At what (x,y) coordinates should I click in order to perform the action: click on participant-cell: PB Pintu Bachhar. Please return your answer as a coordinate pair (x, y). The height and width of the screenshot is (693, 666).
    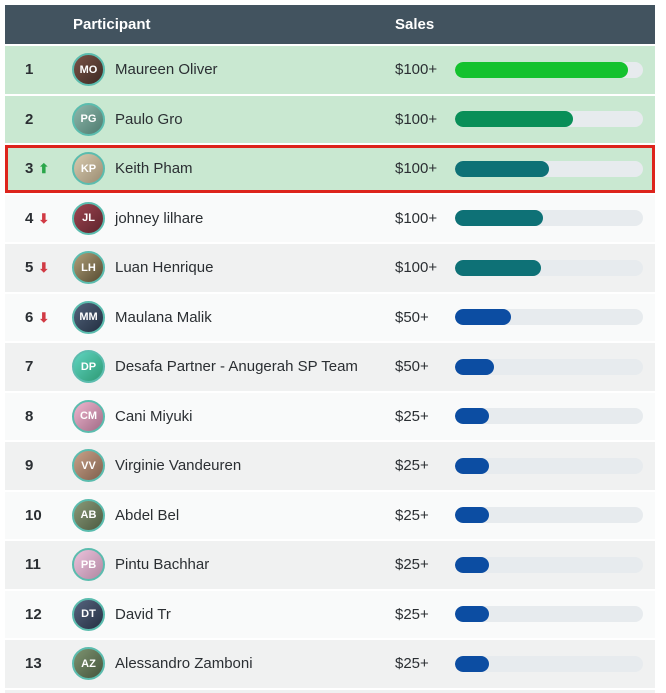
    Looking at the image, I should click on (233, 565).